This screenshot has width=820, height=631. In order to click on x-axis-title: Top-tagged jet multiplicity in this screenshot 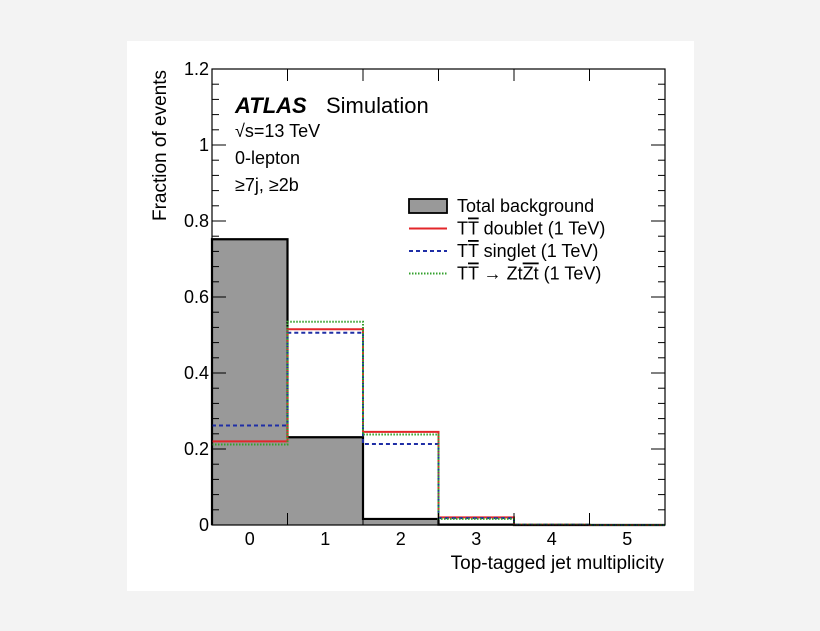, I will do `click(558, 563)`.